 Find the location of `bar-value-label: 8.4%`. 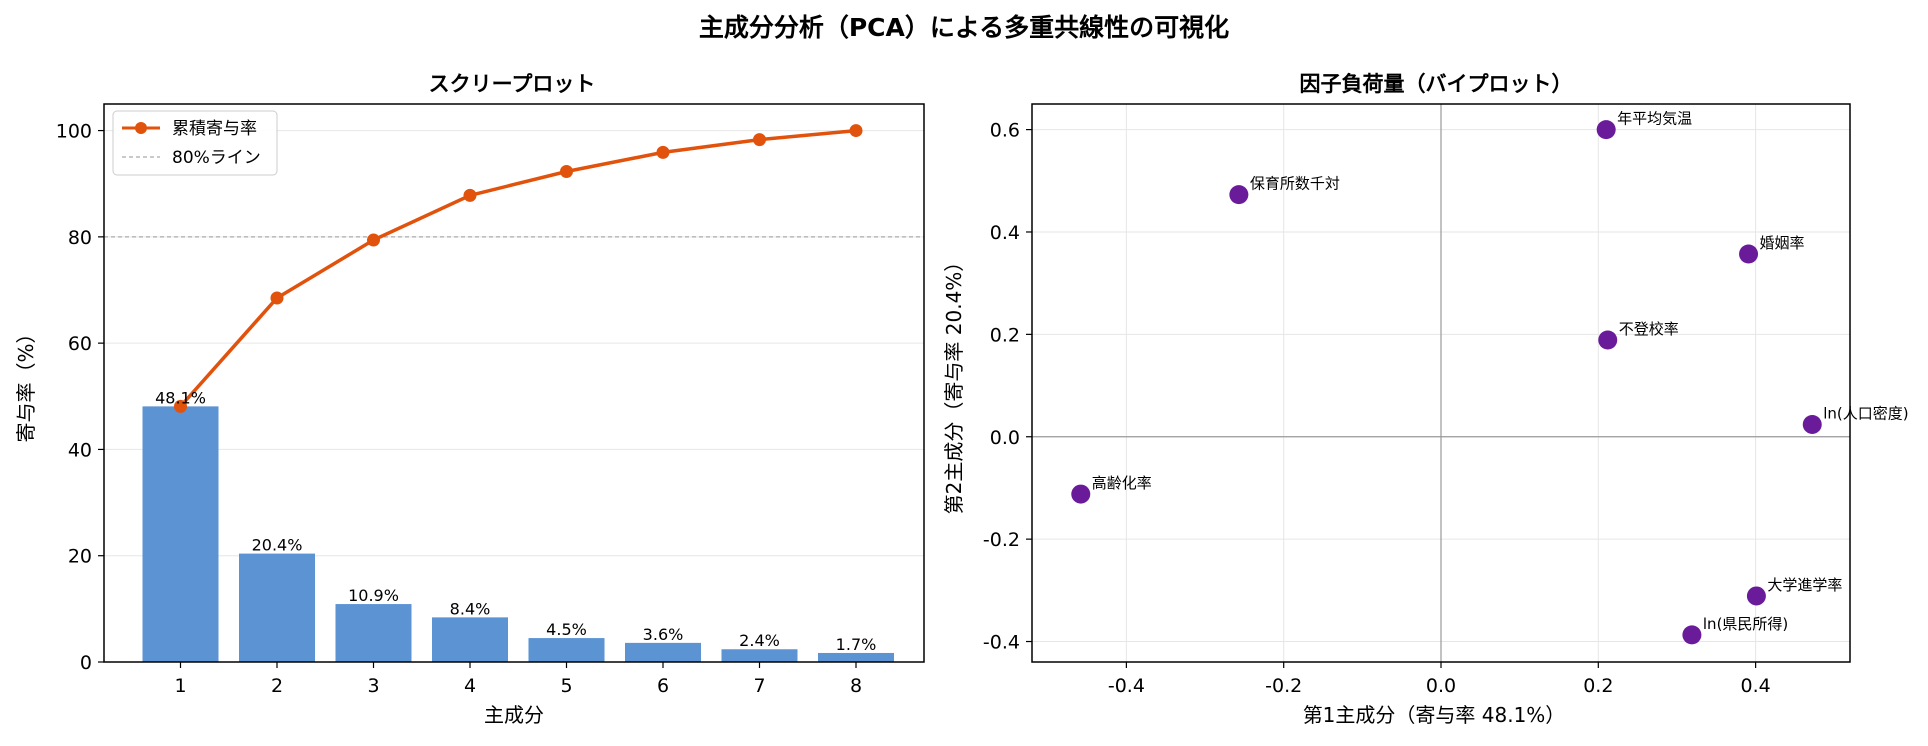

bar-value-label: 8.4% is located at coordinates (470, 608).